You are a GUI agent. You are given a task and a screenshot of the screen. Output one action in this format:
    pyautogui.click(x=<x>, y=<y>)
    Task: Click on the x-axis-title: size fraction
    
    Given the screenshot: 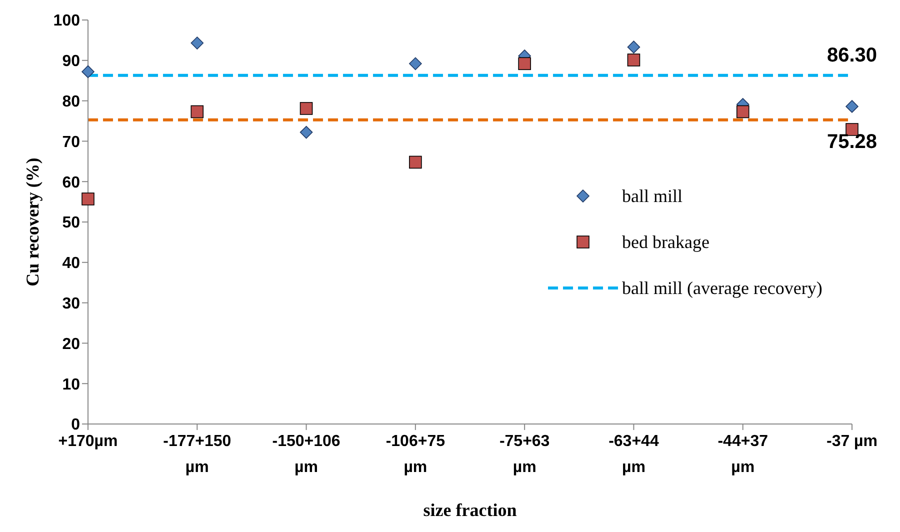 What is the action you would take?
    pyautogui.click(x=470, y=510)
    